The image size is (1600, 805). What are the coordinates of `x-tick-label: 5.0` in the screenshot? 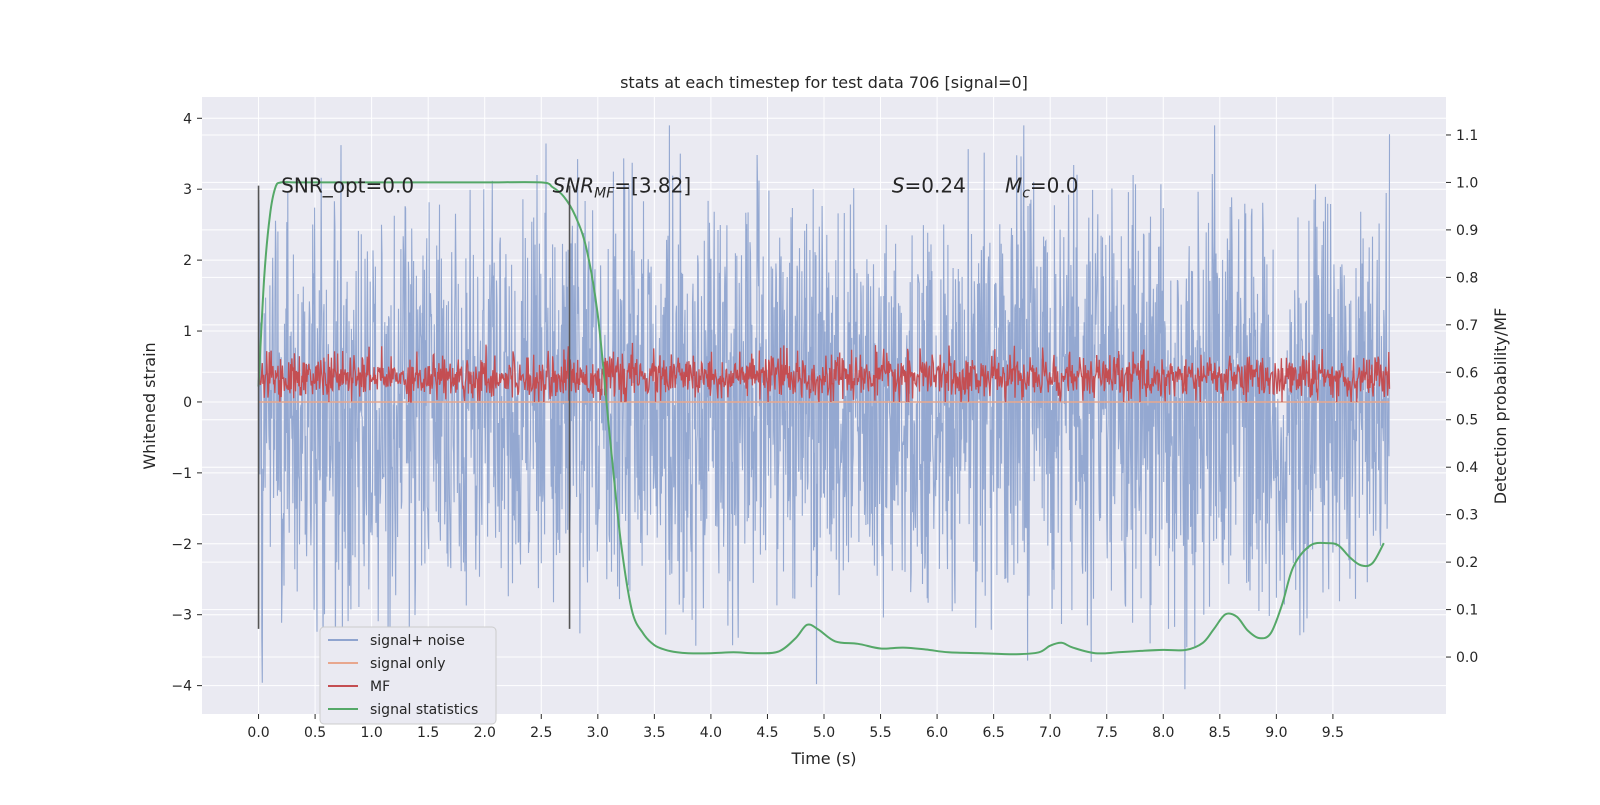 It's located at (824, 733).